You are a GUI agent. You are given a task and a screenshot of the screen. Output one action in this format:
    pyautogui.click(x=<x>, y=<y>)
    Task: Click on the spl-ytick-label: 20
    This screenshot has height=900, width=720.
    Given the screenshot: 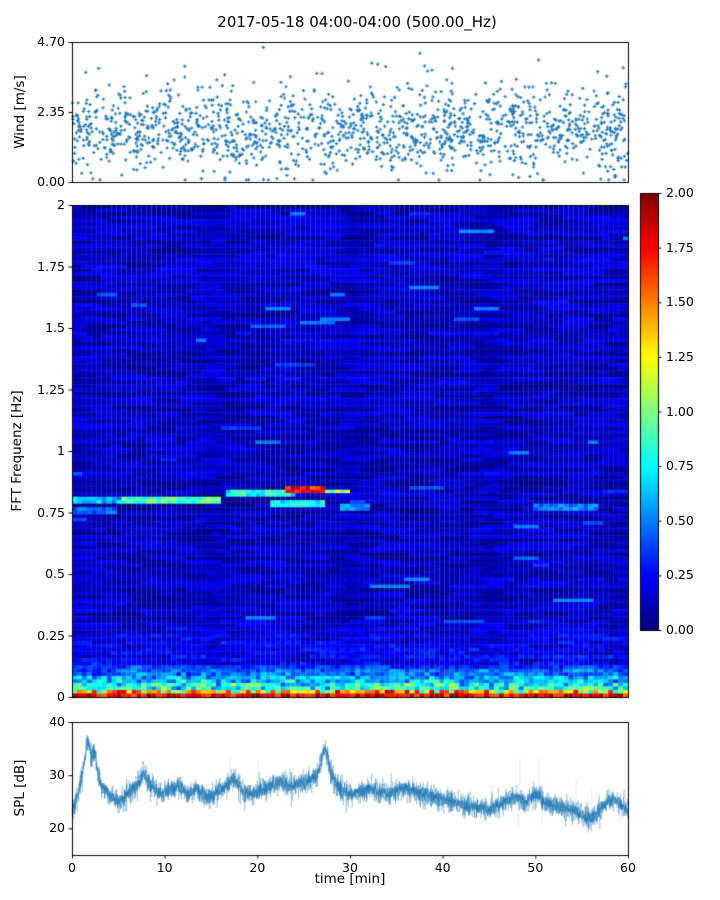 What is the action you would take?
    pyautogui.click(x=57, y=828)
    